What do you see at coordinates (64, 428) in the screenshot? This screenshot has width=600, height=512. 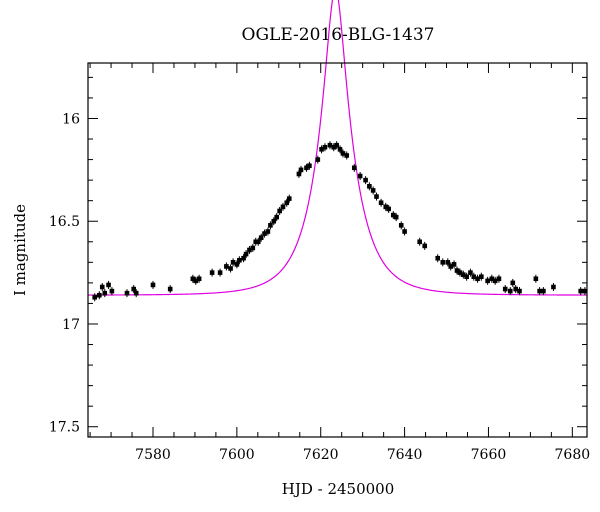 I see `y-tick-label: 17.5` at bounding box center [64, 428].